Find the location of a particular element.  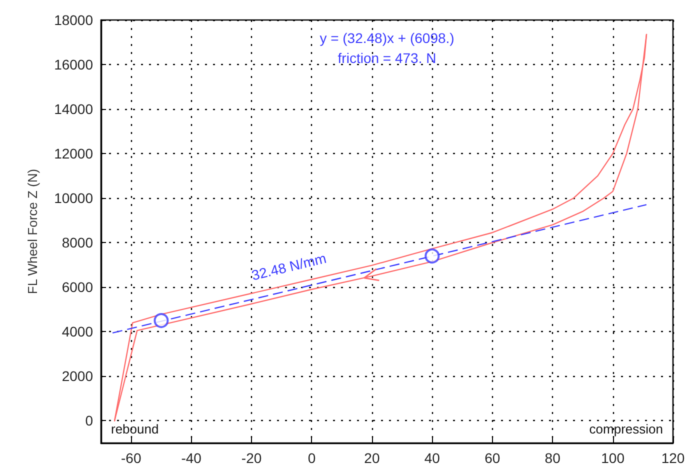

annotation: compression is located at coordinates (626, 429).